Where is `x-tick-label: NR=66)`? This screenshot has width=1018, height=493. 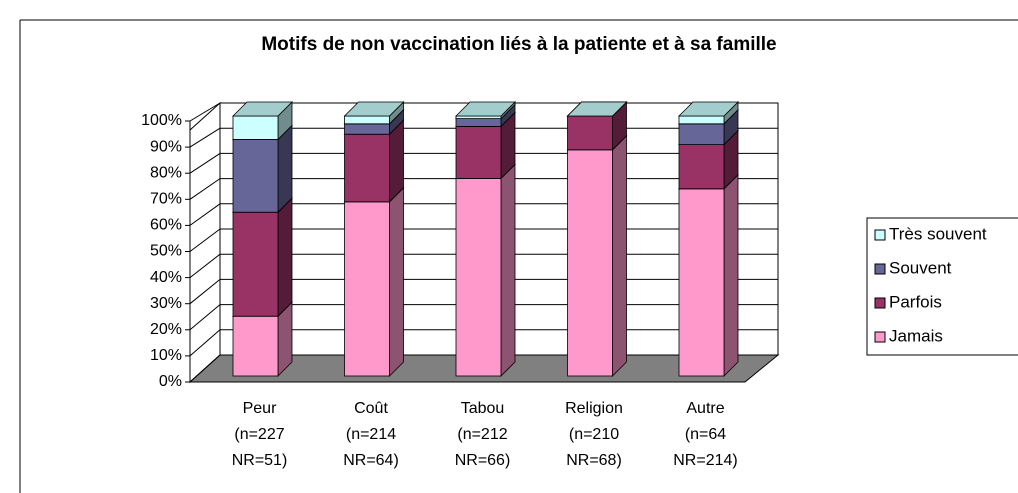
x-tick-label: NR=66) is located at coordinates (483, 460).